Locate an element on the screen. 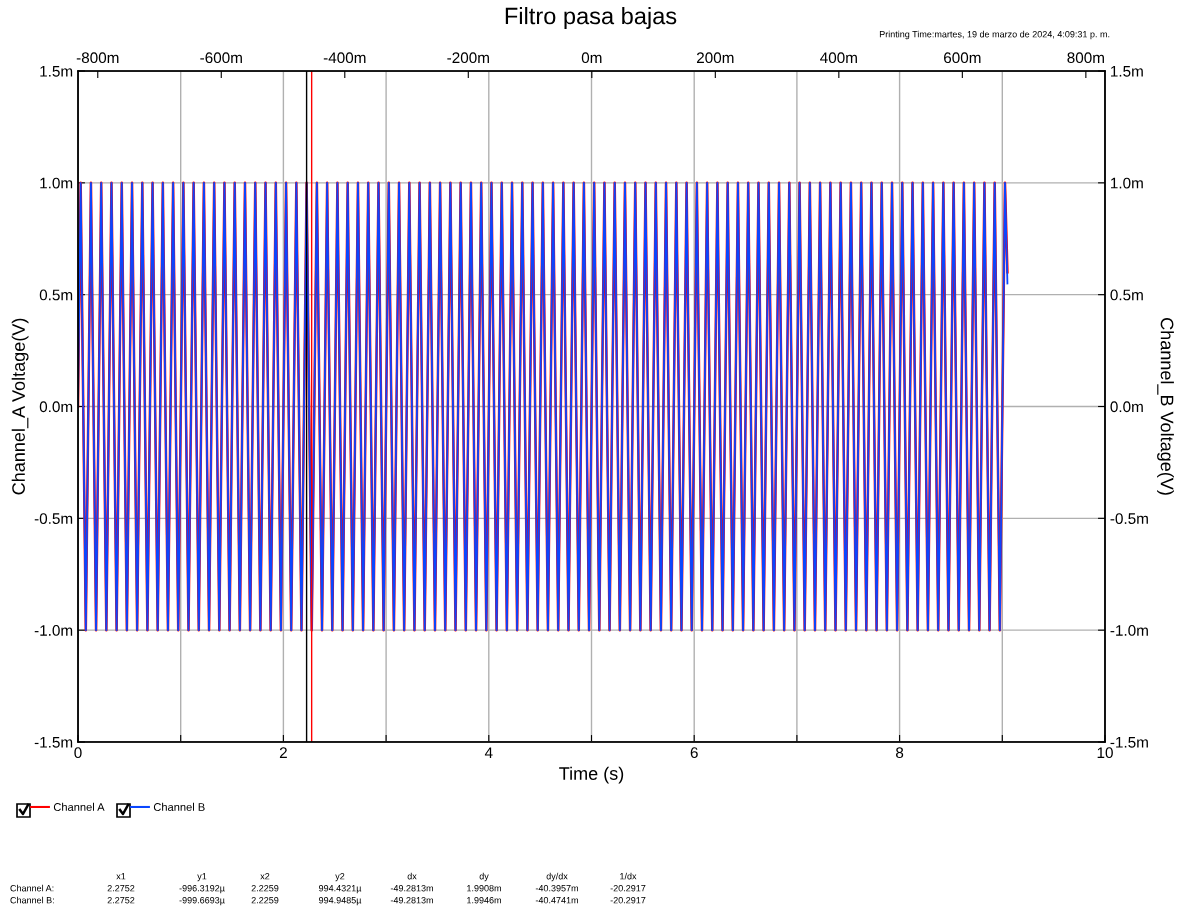 This screenshot has height=909, width=1181. x2-tick-label: 400m is located at coordinates (838, 58).